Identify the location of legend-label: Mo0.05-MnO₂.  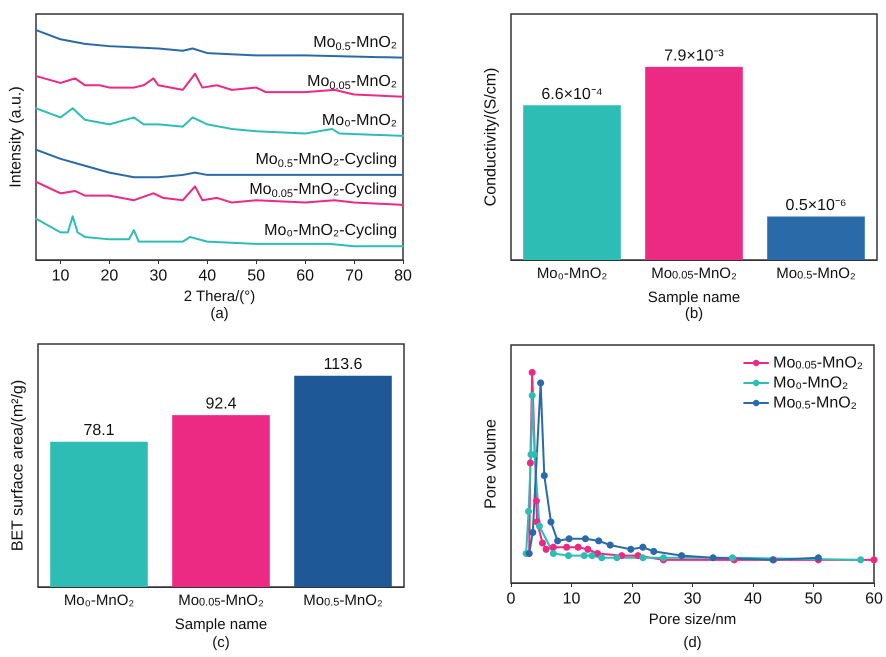
(818, 363).